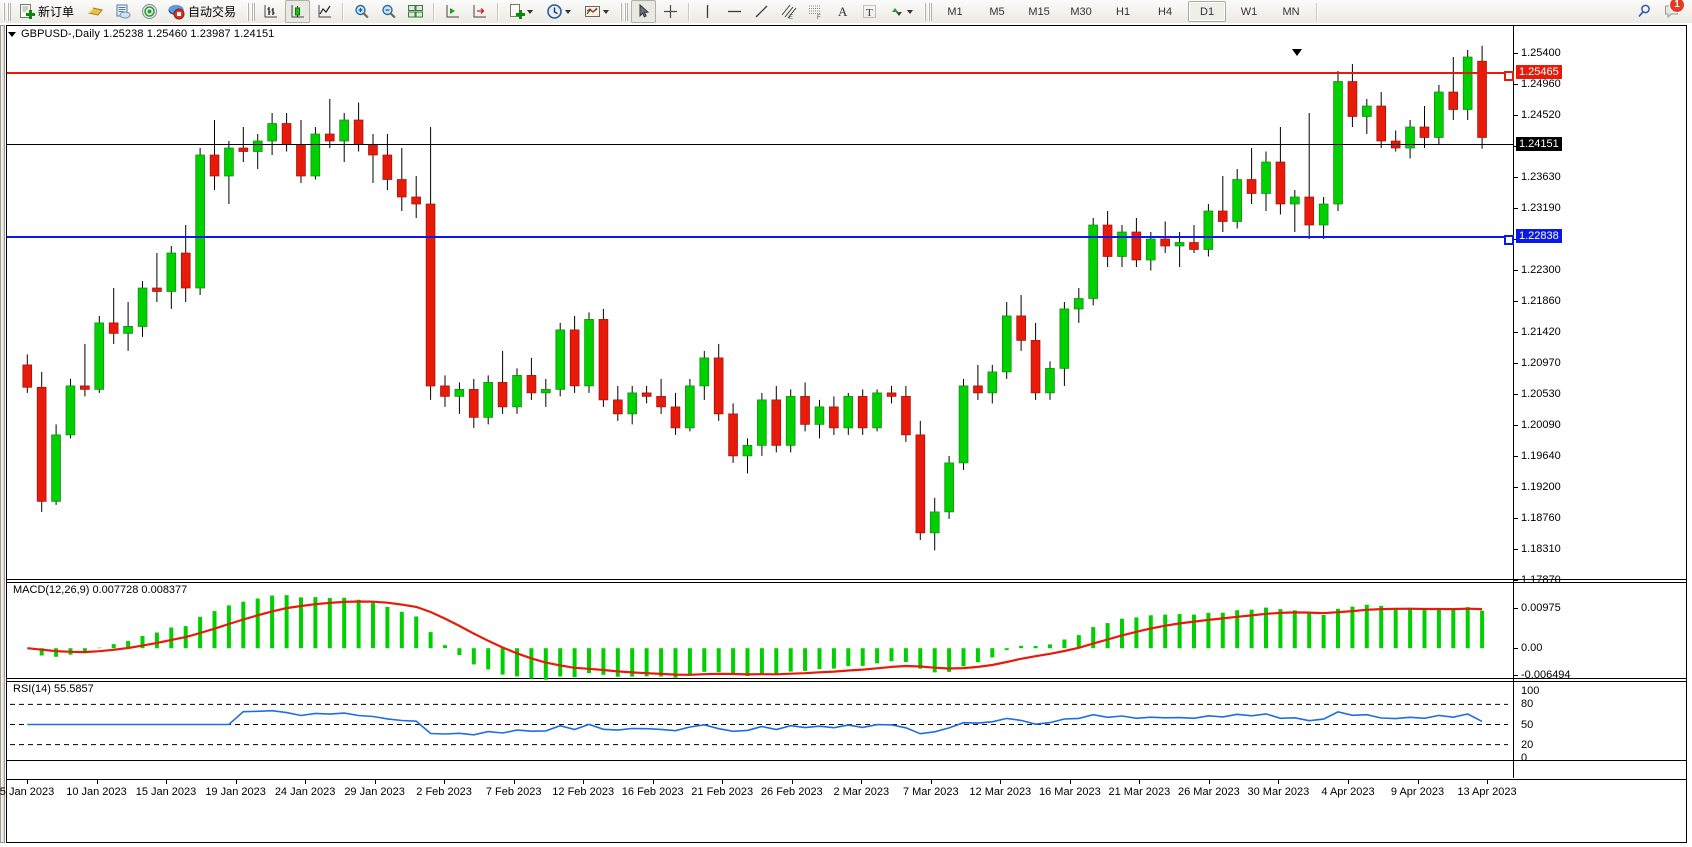  Describe the element at coordinates (819, 17) in the screenshot. I see `svg-text: F` at that location.